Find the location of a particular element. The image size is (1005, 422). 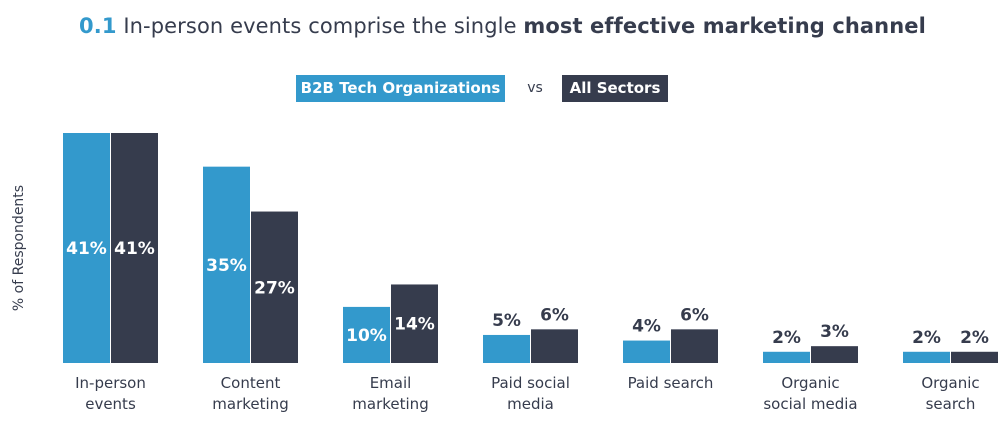

value-label-all-sectors-6: 2% is located at coordinates (974, 338).